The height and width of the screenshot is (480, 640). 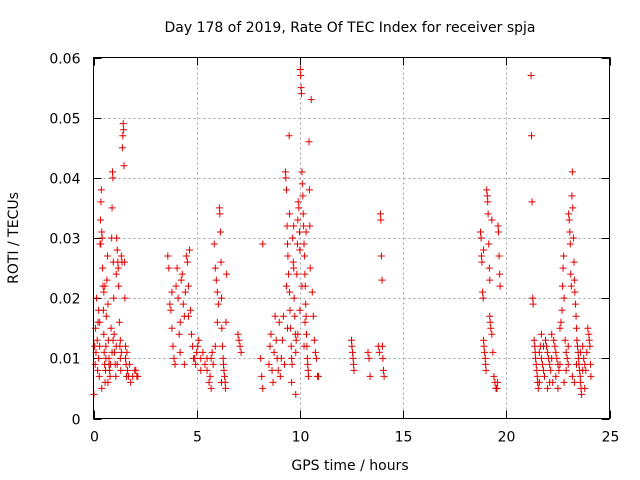 What do you see at coordinates (64, 180) in the screenshot?
I see `y-tick-label: 0.04` at bounding box center [64, 180].